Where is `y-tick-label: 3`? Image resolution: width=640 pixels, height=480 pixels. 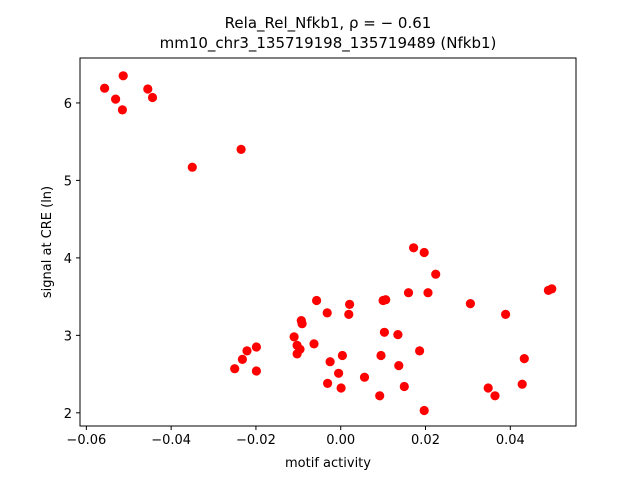
y-tick-label: 3 is located at coordinates (68, 336).